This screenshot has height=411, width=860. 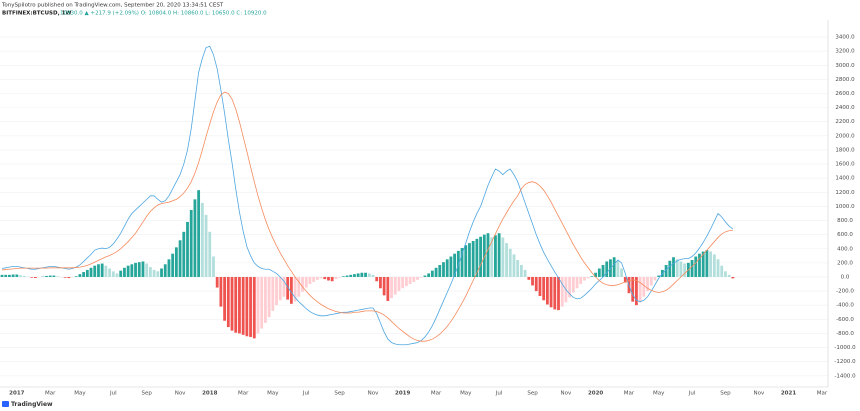 What do you see at coordinates (845, 348) in the screenshot?
I see `y-tick-label: -1000.0` at bounding box center [845, 348].